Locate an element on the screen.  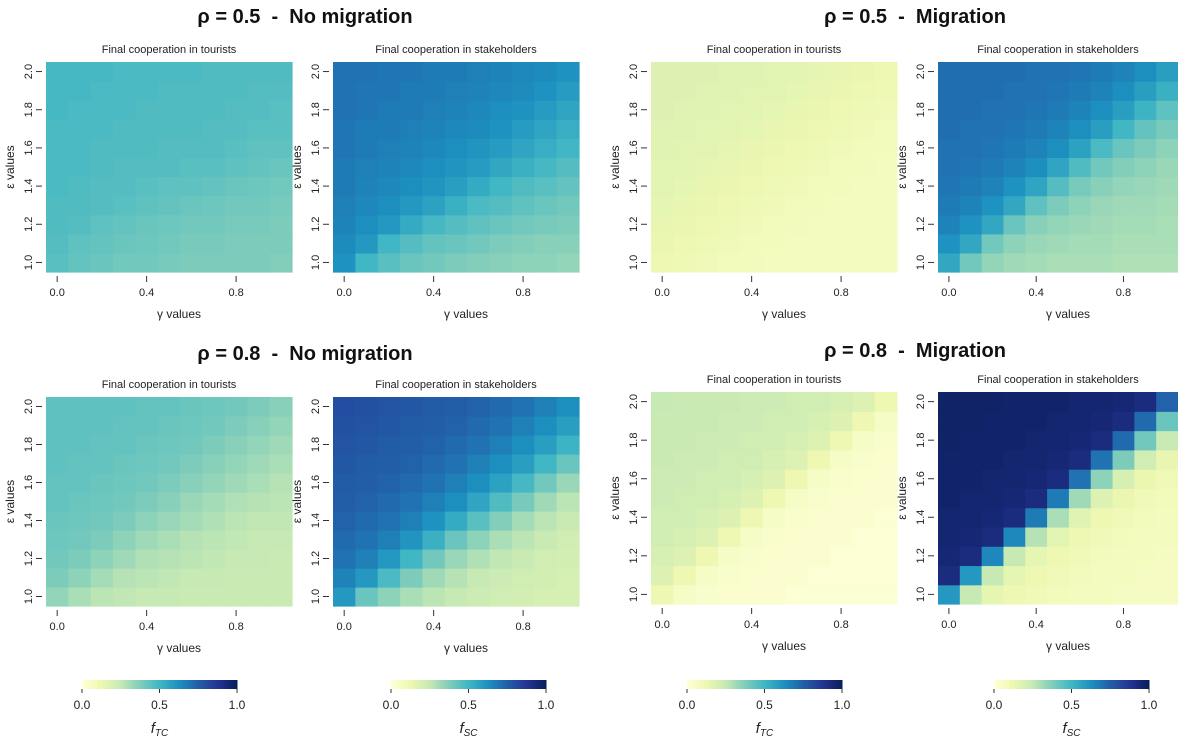
y-tick-label: 1.4 is located at coordinates (634, 185).